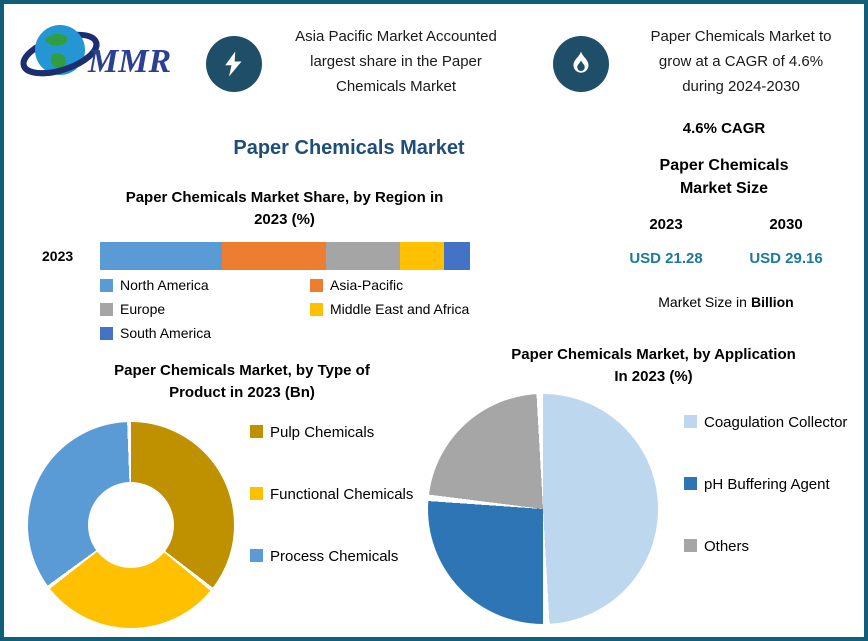 The height and width of the screenshot is (641, 868). What do you see at coordinates (543, 509) in the screenshot?
I see `application-pie` at bounding box center [543, 509].